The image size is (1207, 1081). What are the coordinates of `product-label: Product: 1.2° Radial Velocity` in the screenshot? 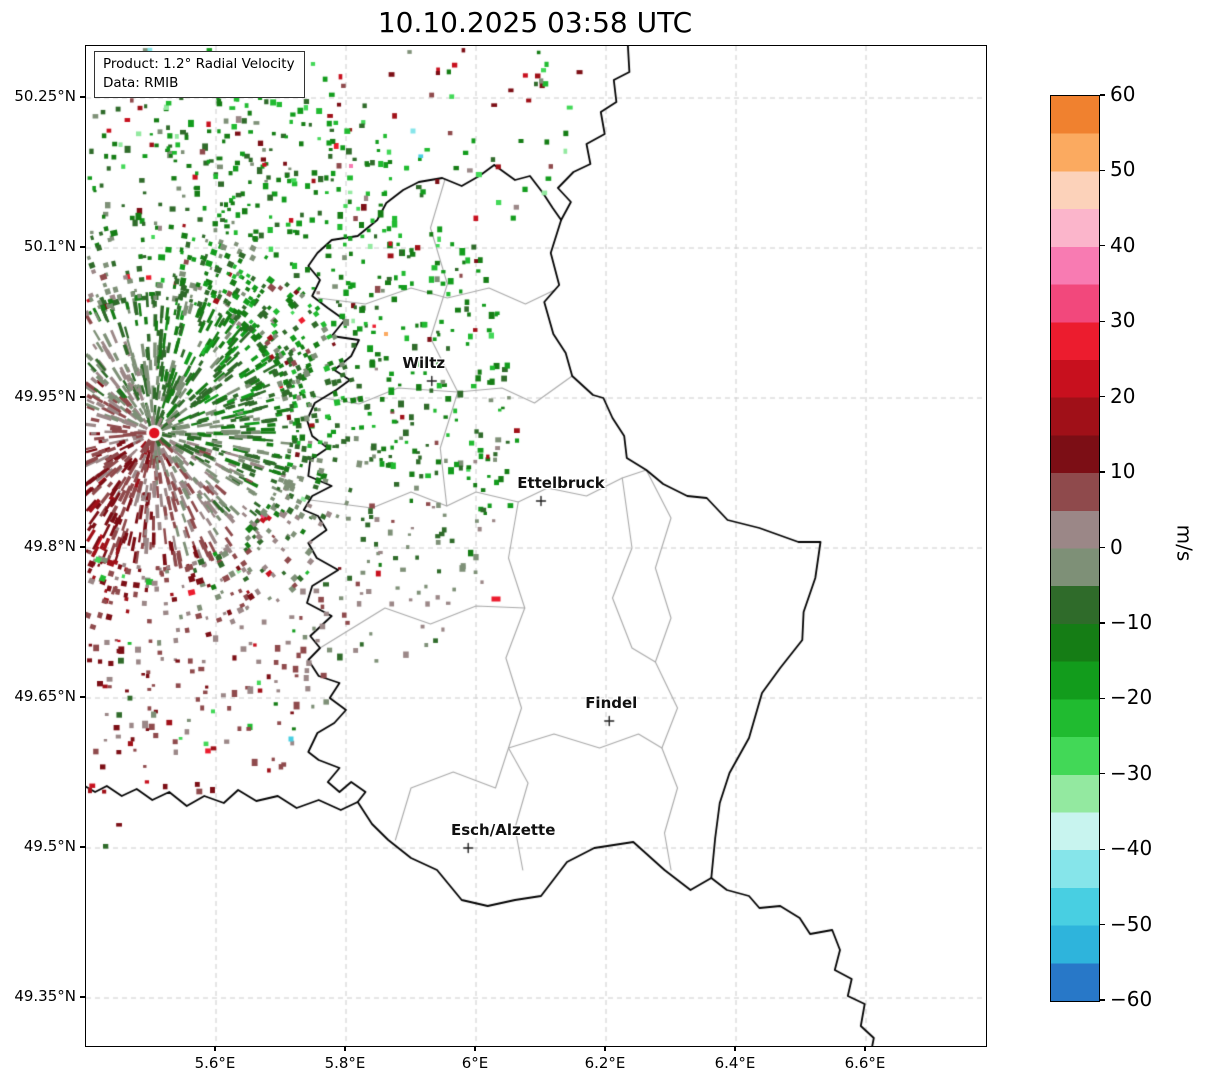 It's located at (199, 64).